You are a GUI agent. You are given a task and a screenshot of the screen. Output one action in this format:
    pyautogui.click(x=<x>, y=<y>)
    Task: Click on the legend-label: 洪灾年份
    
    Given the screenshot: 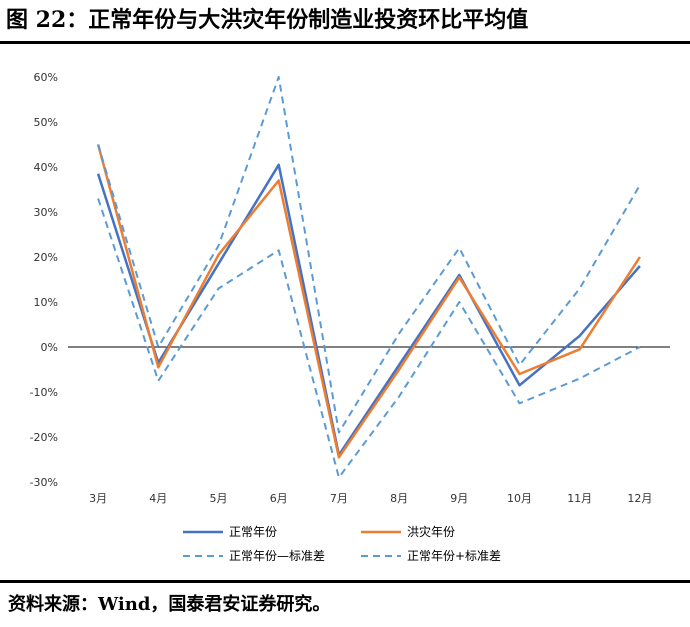 What is the action you would take?
    pyautogui.click(x=431, y=531)
    